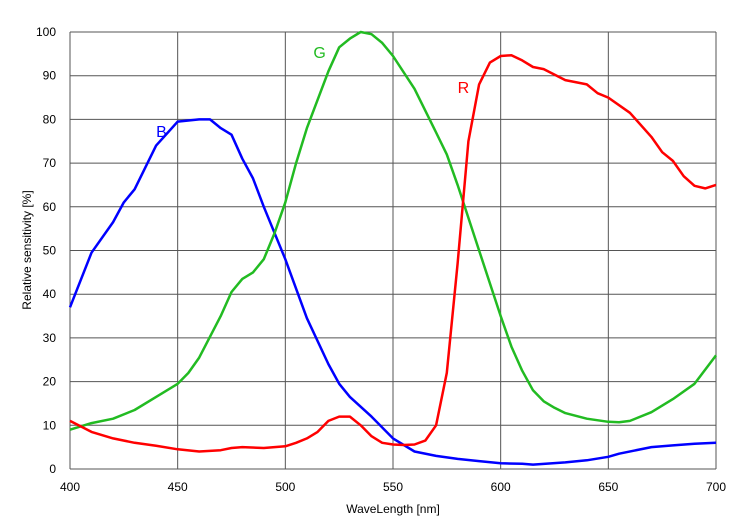 Image resolution: width=749 pixels, height=529 pixels. What do you see at coordinates (50, 338) in the screenshot?
I see `y-tick-label: 30` at bounding box center [50, 338].